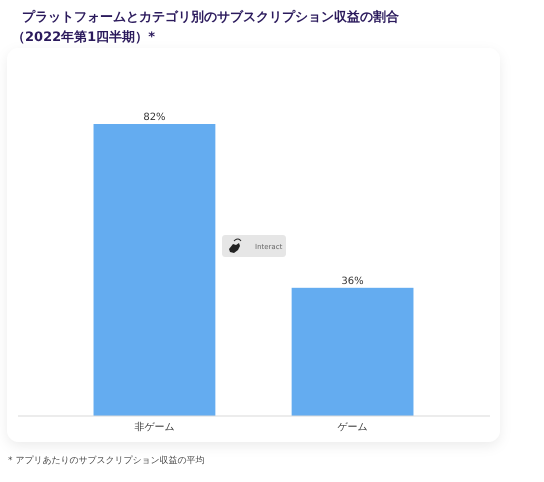  I want to click on chart-subtitle: （2022年第1四半期）*, so click(84, 37).